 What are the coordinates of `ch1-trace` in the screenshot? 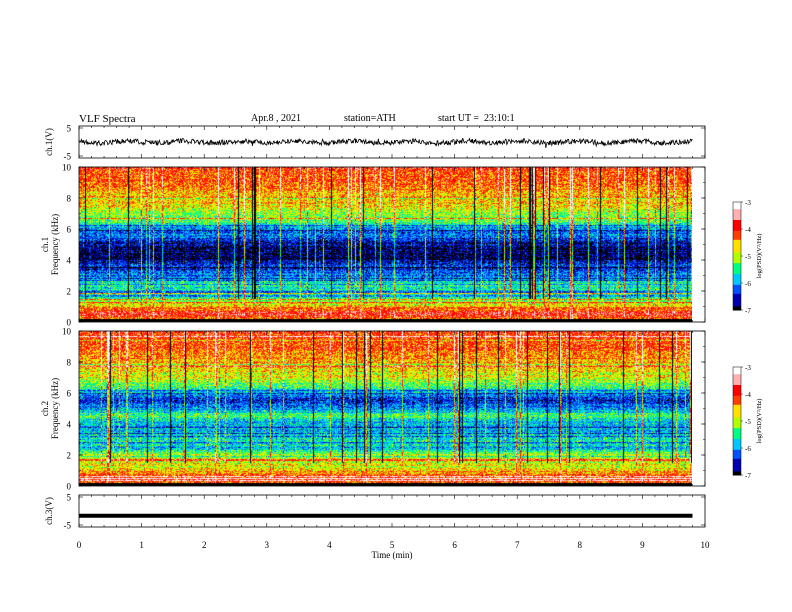 It's located at (385, 142).